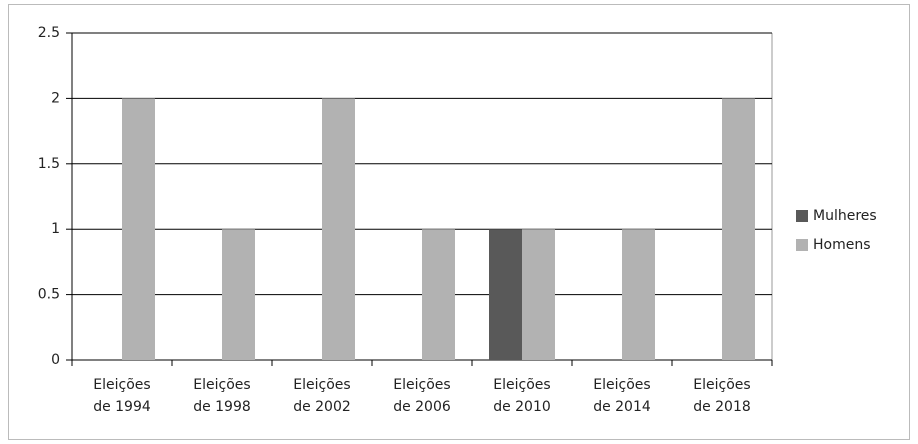  Describe the element at coordinates (522, 396) in the screenshot. I see `x-tick-label: Eleições de 2010` at that location.